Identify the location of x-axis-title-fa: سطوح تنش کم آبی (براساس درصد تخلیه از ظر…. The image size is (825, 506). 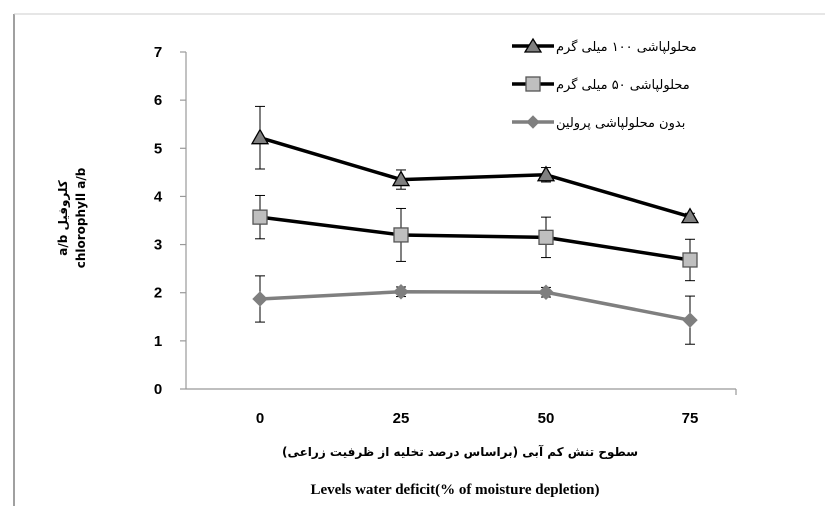
(460, 452).